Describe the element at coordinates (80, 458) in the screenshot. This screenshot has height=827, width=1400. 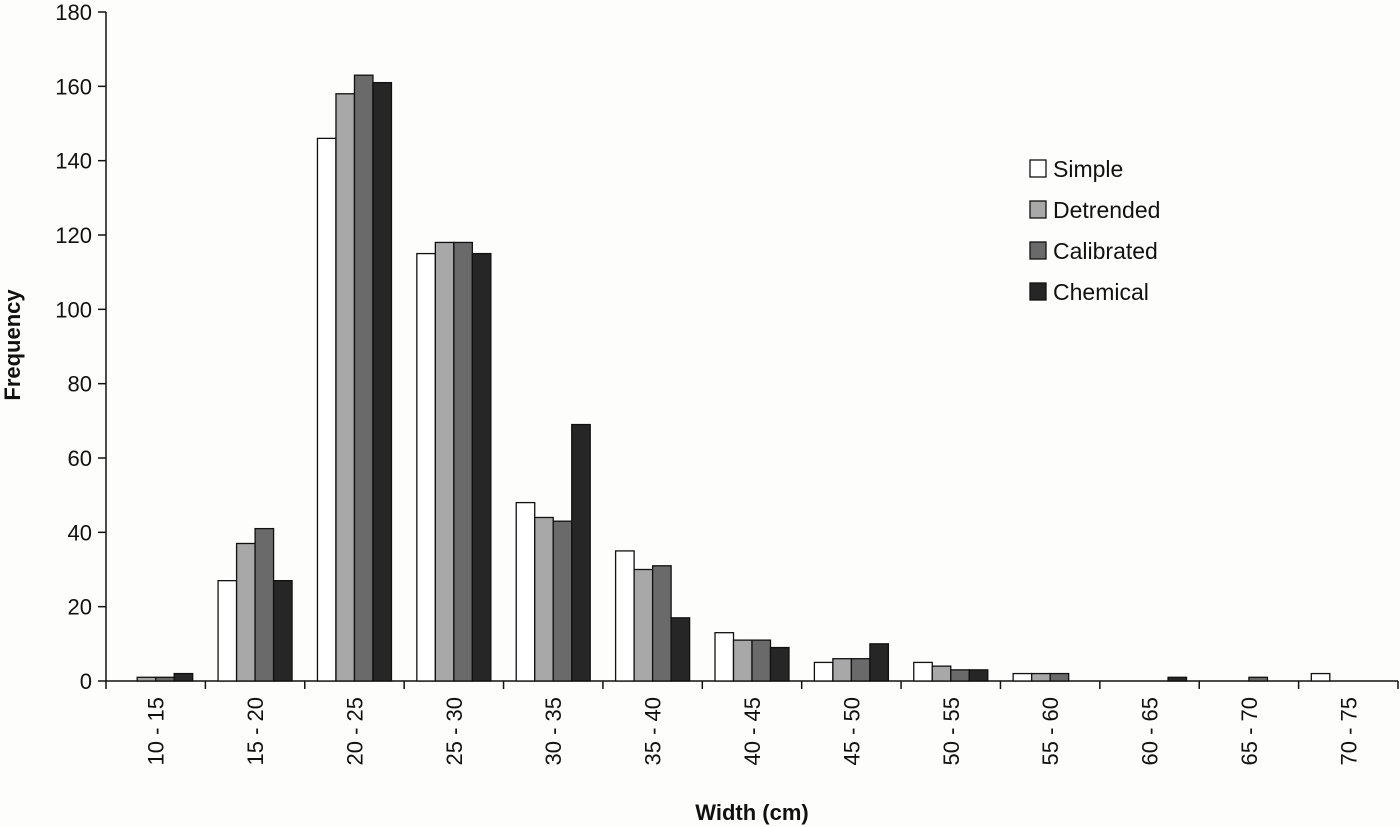
I see `y-tick-label: 60` at that location.